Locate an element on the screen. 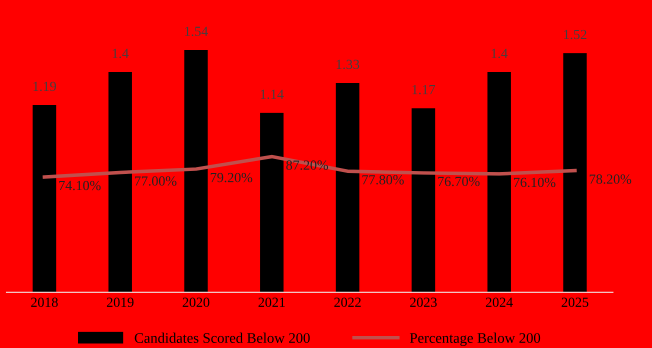 This screenshot has height=348, width=652. data-label: 77.80% is located at coordinates (383, 179).